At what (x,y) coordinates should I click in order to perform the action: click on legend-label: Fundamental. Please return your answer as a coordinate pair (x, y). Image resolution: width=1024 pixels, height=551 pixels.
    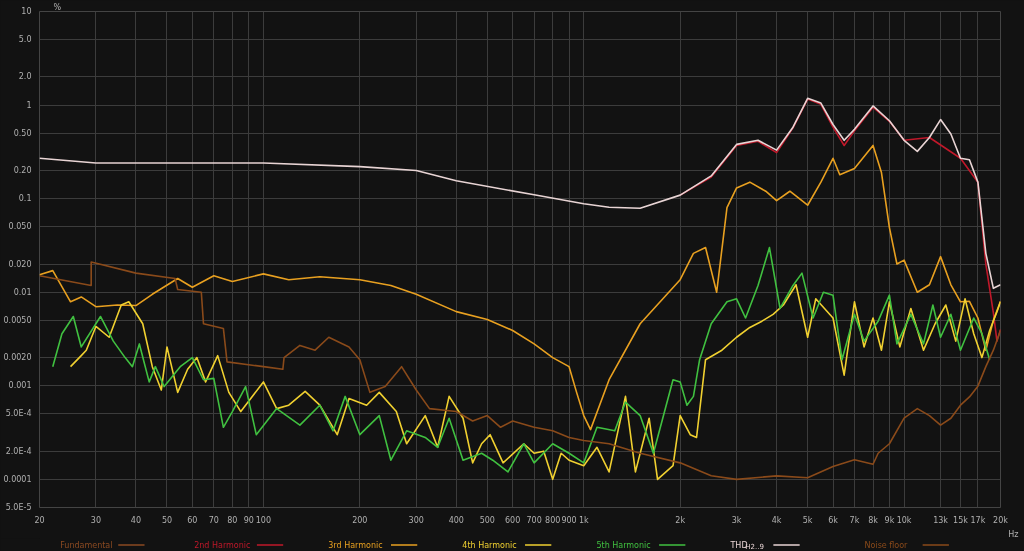
    Looking at the image, I should click on (86, 545).